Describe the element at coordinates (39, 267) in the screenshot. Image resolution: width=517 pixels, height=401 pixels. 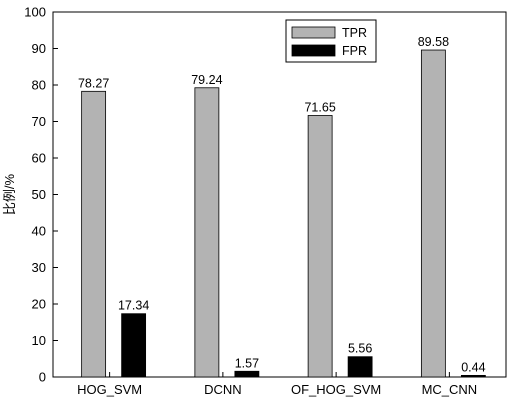
I see `y-tick-label: 30` at that location.